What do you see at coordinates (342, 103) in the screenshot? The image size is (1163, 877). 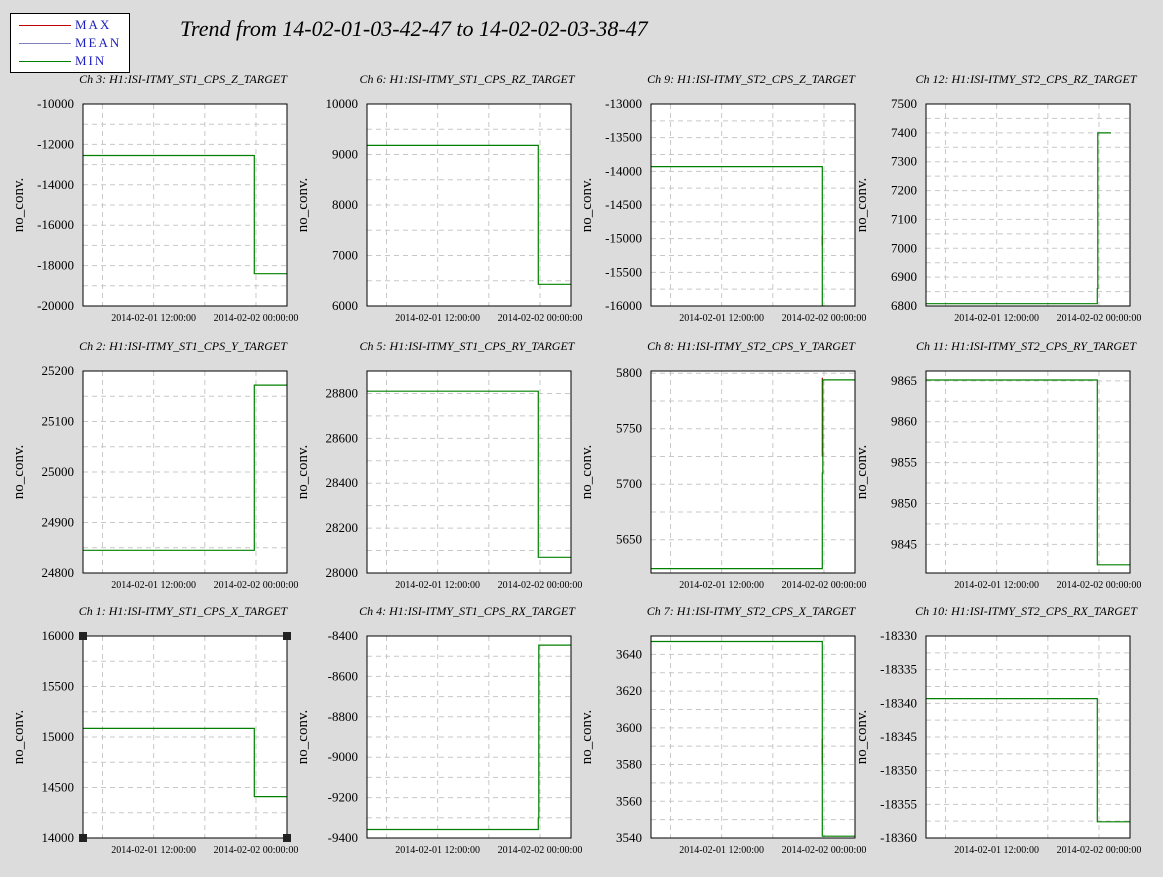 I see `y-tick-label: 10000` at bounding box center [342, 103].